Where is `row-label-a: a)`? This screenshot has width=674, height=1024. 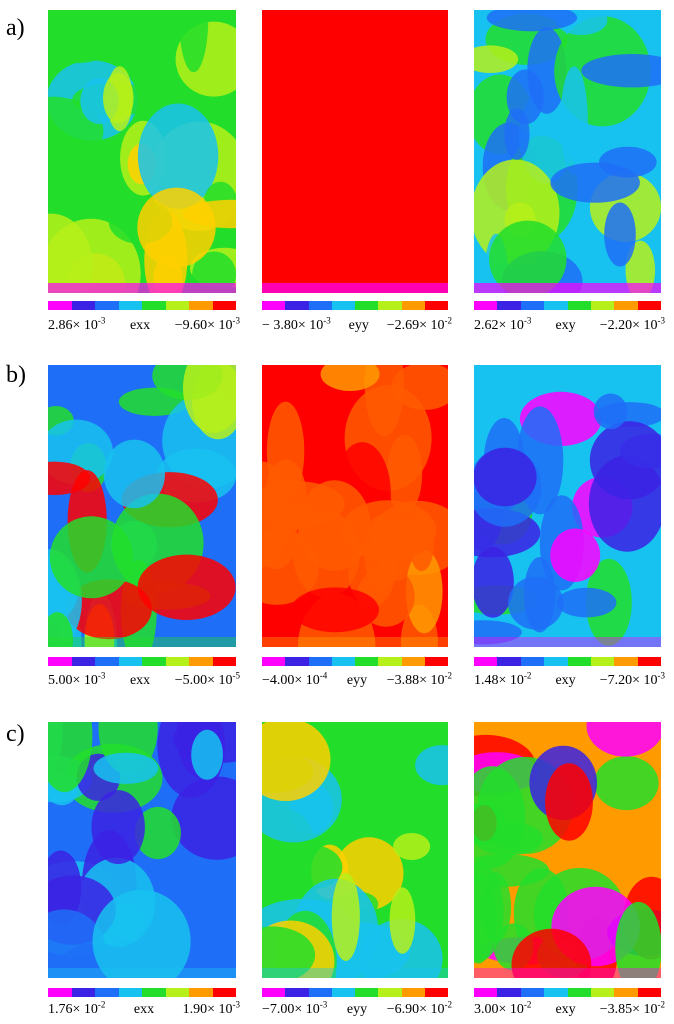 row-label-a: a) is located at coordinates (15, 28).